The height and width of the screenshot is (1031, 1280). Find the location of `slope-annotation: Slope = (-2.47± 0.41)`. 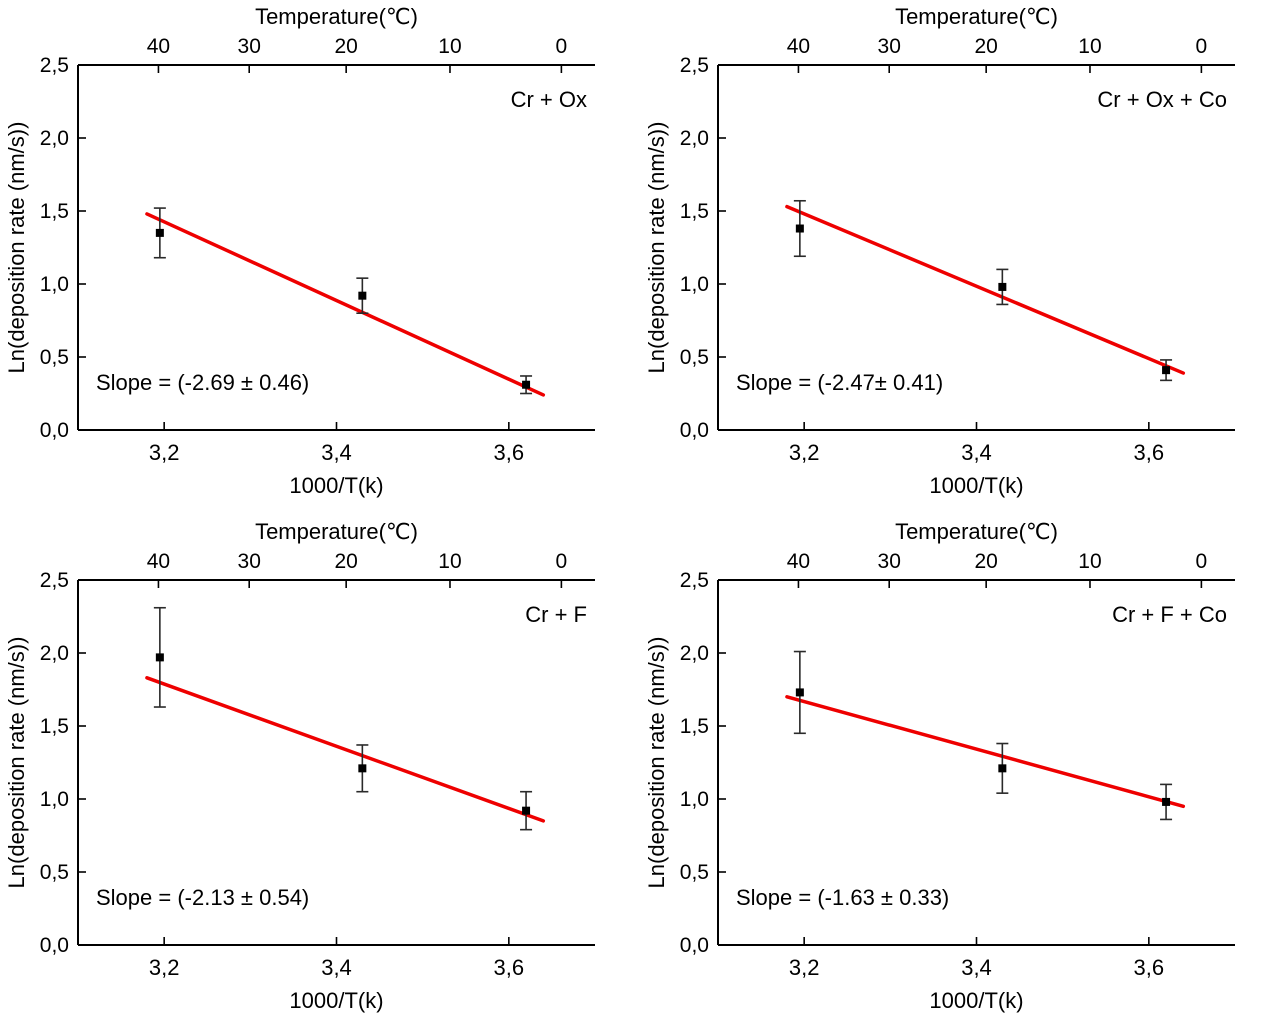

slope-annotation: Slope = (-2.47± 0.41) is located at coordinates (839, 382).